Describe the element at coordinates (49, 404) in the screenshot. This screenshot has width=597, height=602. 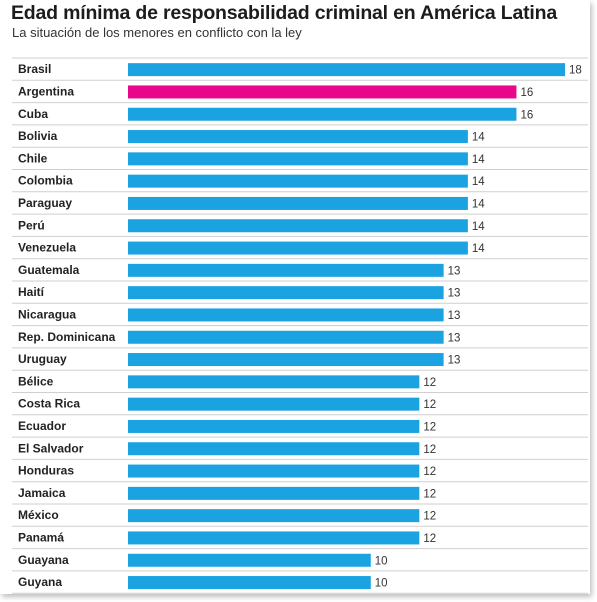
I see `category-label: Costa Rica` at that location.